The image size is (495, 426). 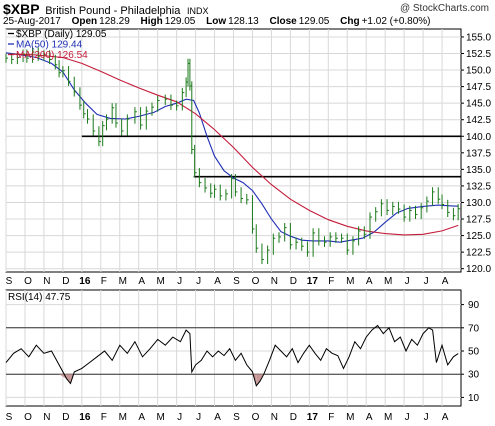 I want to click on price-xtick-label-3: D, so click(x=65, y=281).